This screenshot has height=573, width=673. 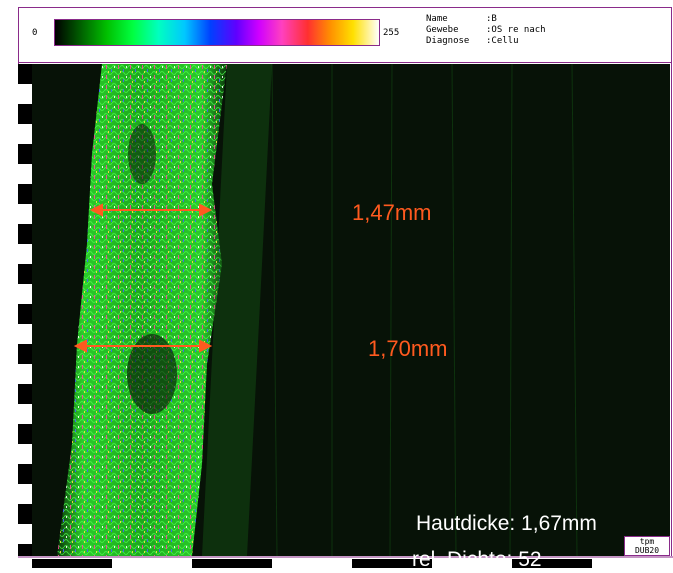 What do you see at coordinates (25, 310) in the screenshot?
I see `depth-scale` at bounding box center [25, 310].